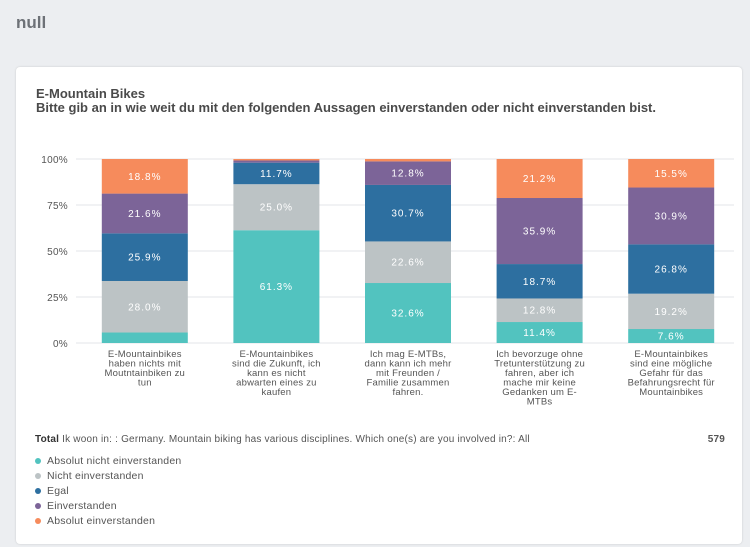  Describe the element at coordinates (101, 520) in the screenshot. I see `legend-label: Absolut einverstanden` at that location.